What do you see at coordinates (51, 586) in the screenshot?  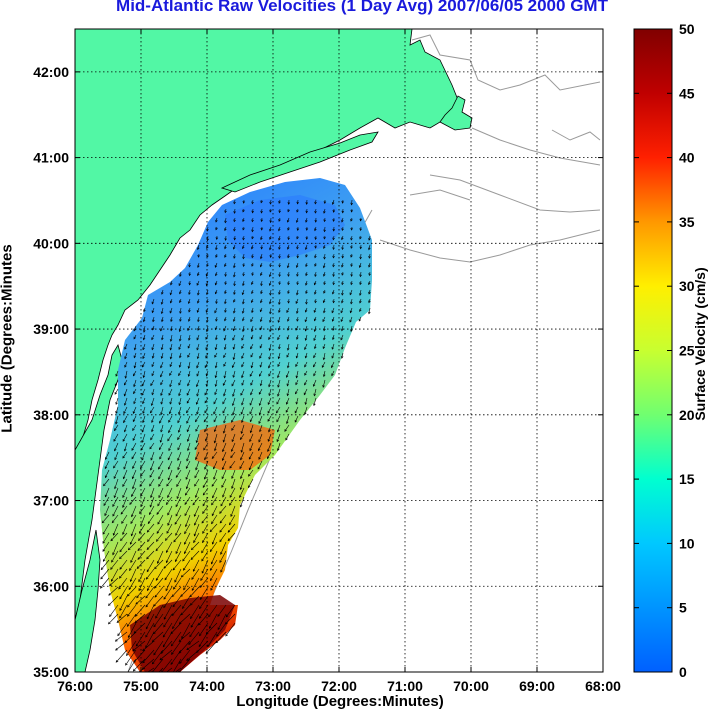 I see `y-tick-label: 36:00` at bounding box center [51, 586].